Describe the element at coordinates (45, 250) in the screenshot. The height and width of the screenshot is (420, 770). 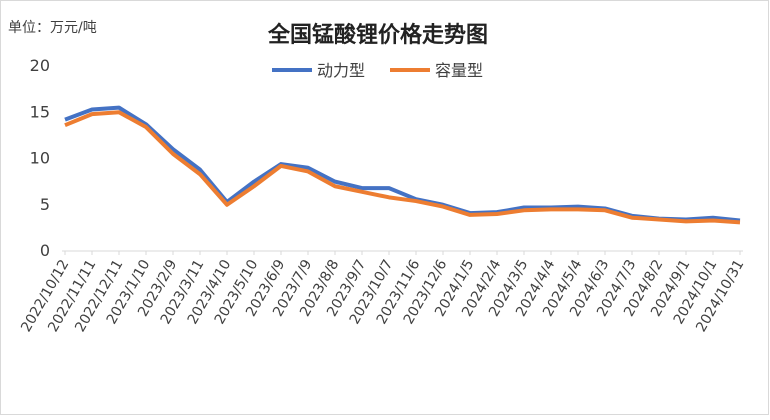
I see `y-tick-label: 0` at that location.